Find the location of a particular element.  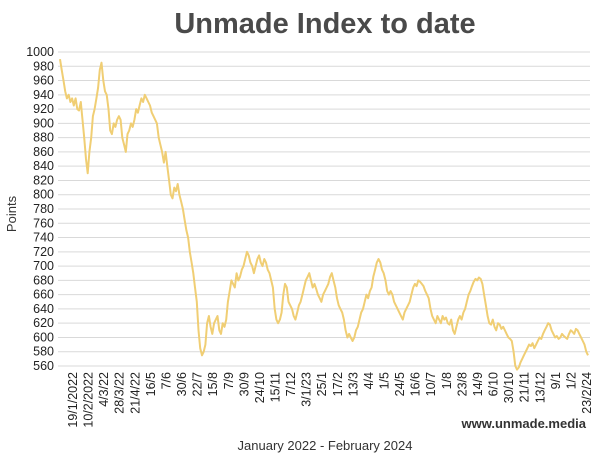

x-tick-label: 3/1/23 is located at coordinates (307, 389).